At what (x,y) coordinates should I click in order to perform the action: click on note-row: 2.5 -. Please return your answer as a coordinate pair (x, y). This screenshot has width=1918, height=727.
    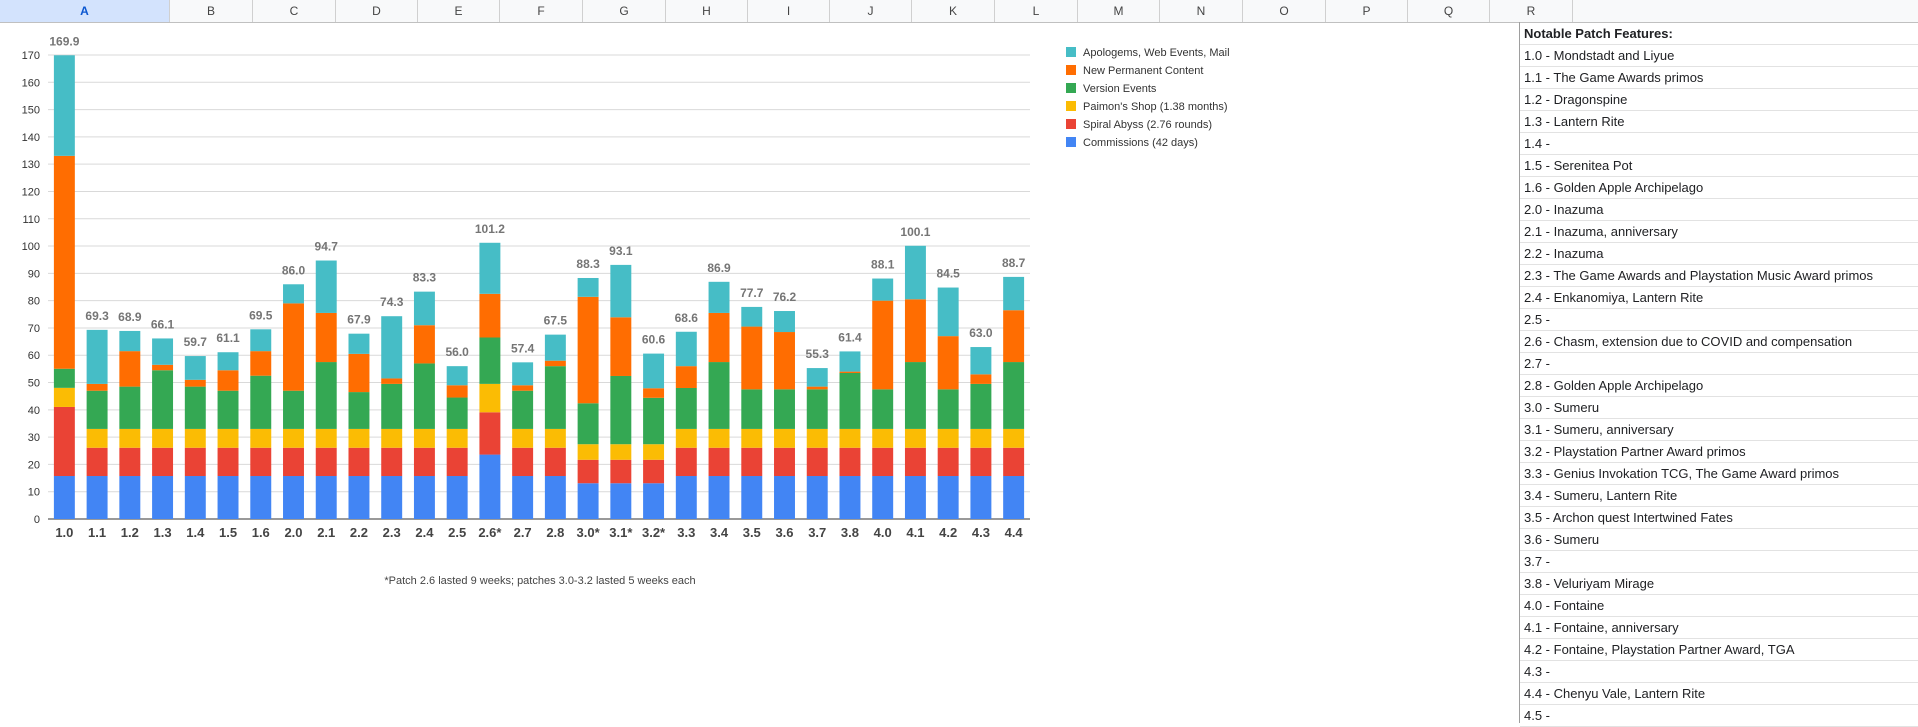
    Looking at the image, I should click on (1719, 320).